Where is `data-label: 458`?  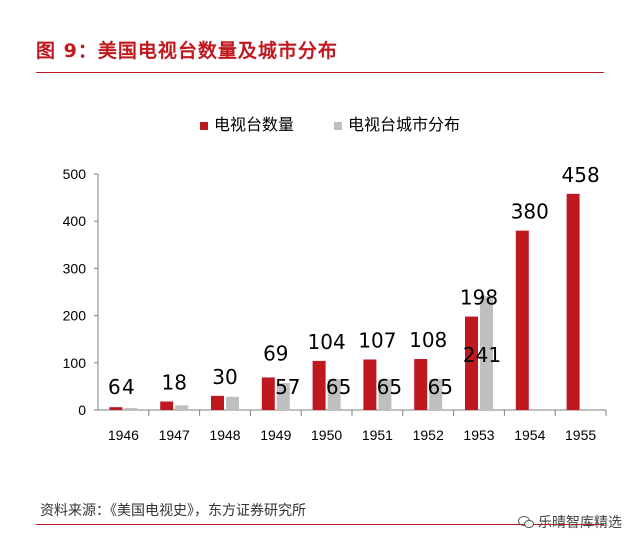
data-label: 458 is located at coordinates (581, 175).